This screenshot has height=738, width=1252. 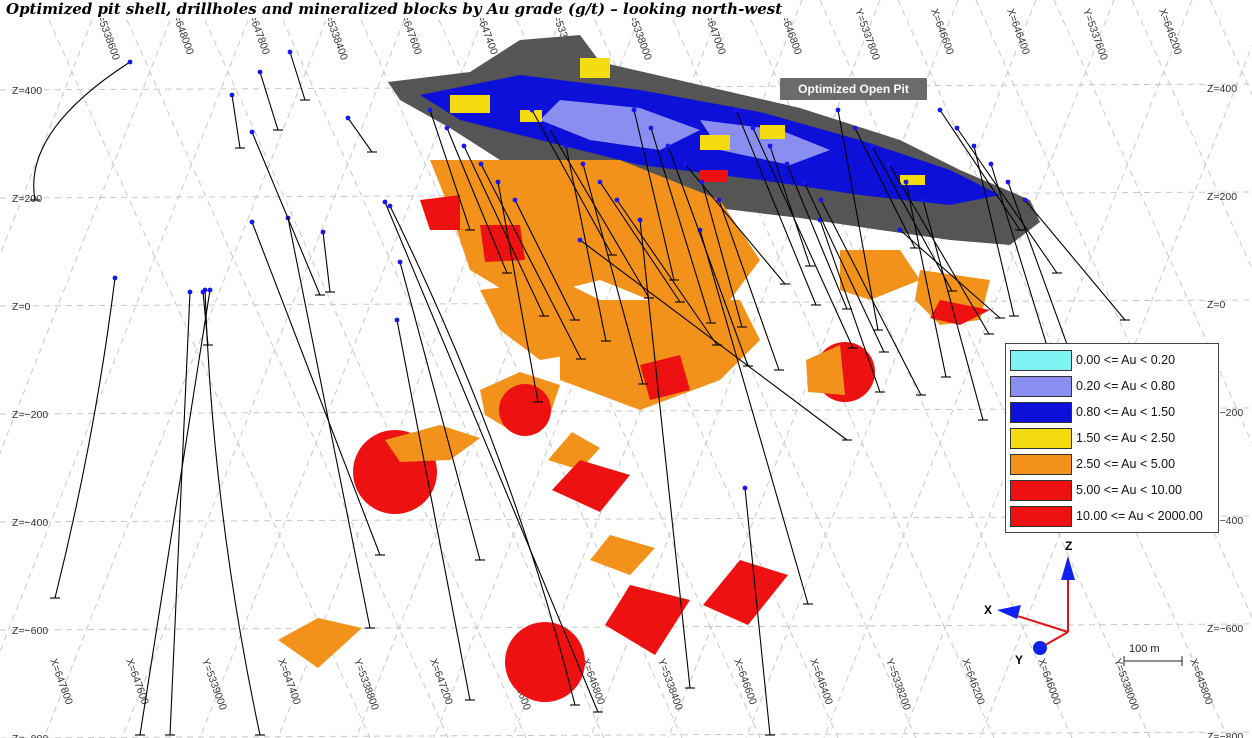 I want to click on legend-item: 5.00 <= Au < 10.00, so click(x=1112, y=490).